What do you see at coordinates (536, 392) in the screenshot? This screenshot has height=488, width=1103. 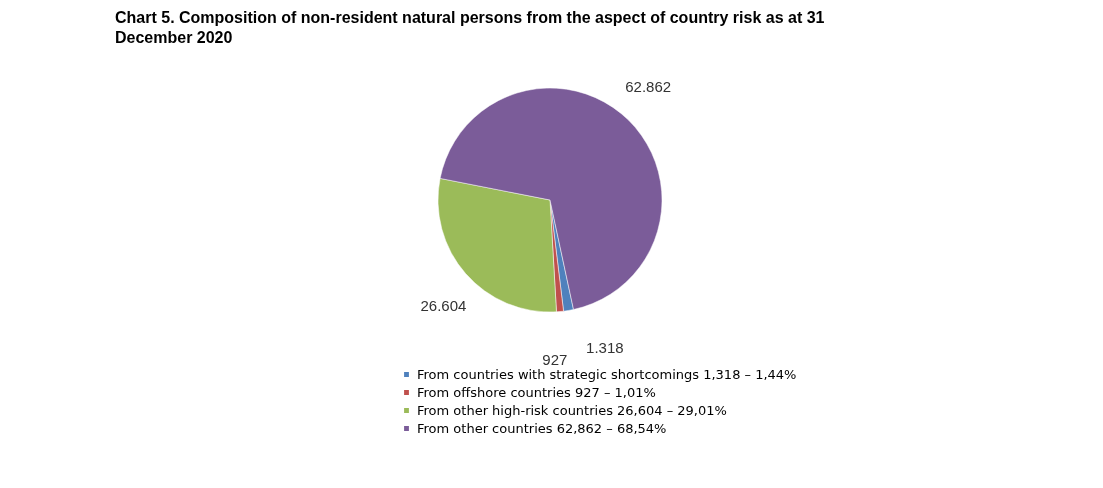 I see `legend-label: From offshore countries 927 – 1,01%` at bounding box center [536, 392].